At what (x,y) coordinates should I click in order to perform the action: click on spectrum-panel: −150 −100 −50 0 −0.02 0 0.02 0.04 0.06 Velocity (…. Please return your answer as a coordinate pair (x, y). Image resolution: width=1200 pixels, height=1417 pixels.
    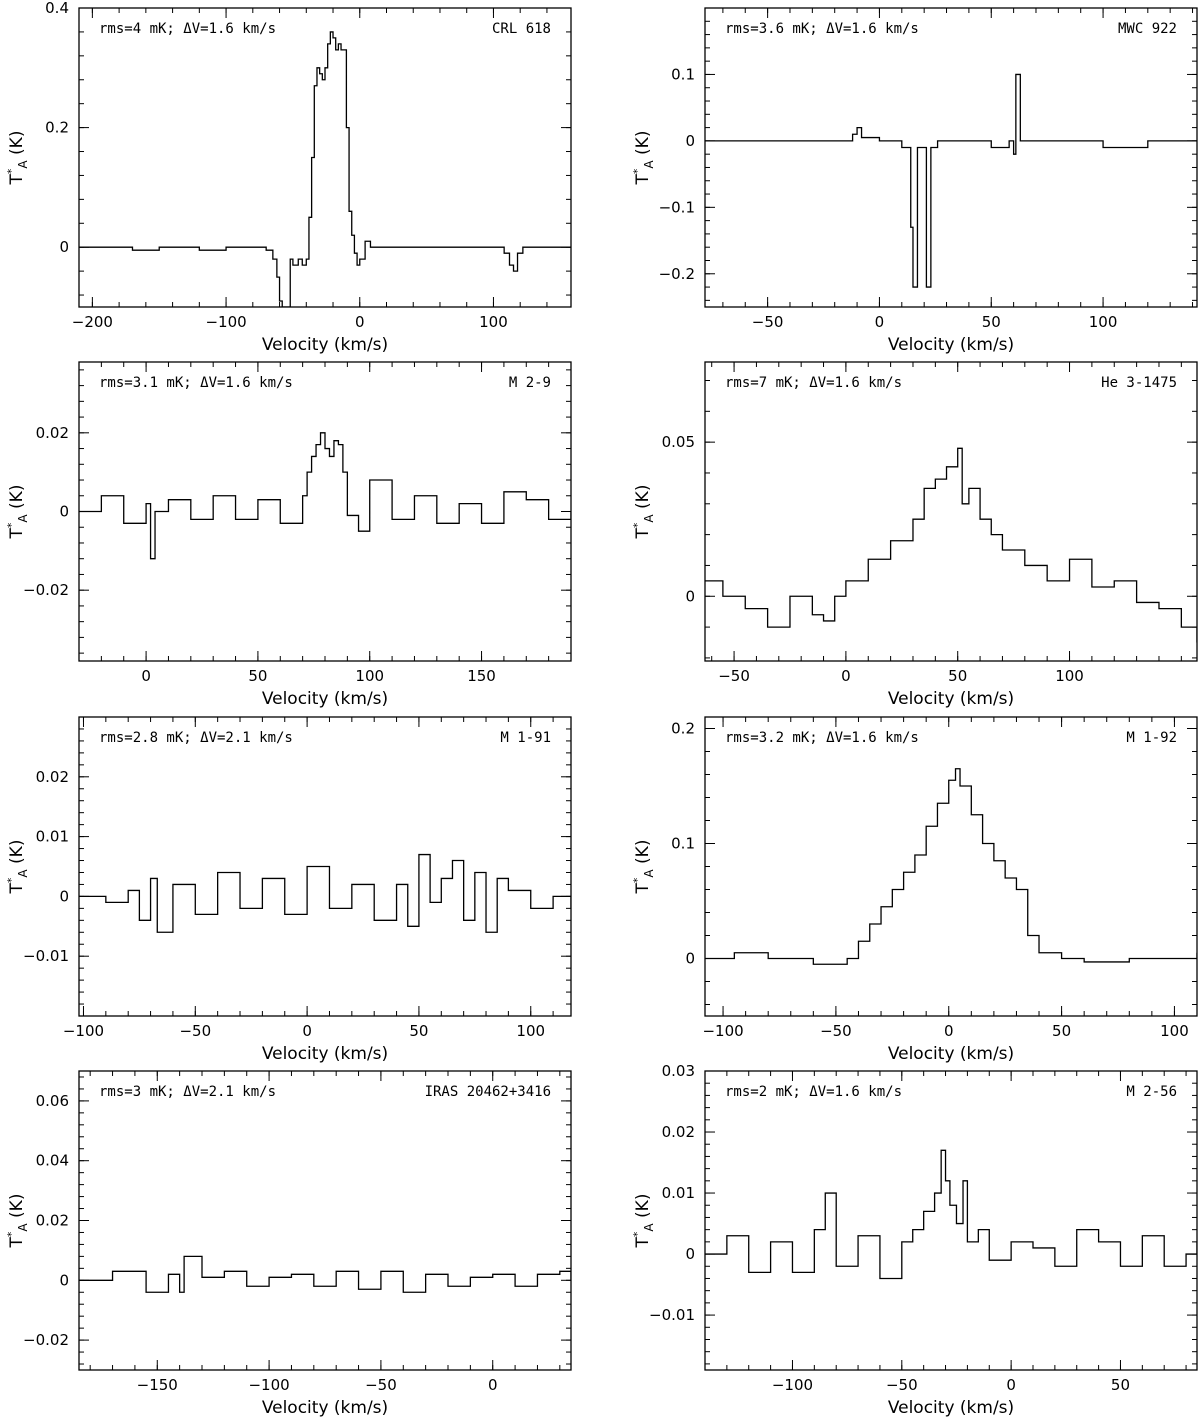
    Looking at the image, I should click on (288, 1243).